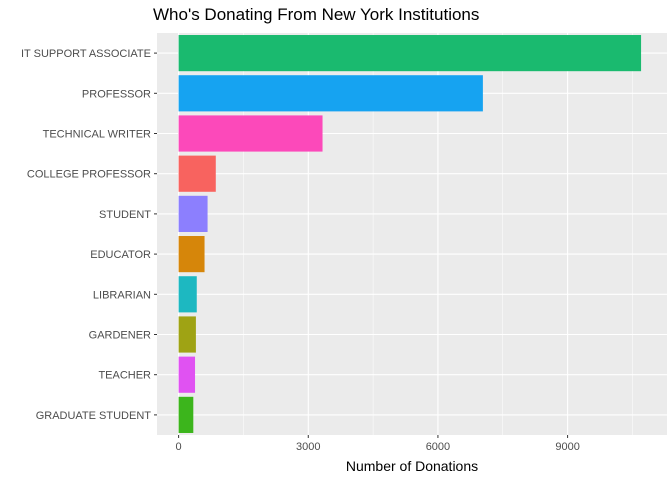 The image size is (672, 480). Describe the element at coordinates (125, 215) in the screenshot. I see `y-tick-label: STUDENT` at that location.